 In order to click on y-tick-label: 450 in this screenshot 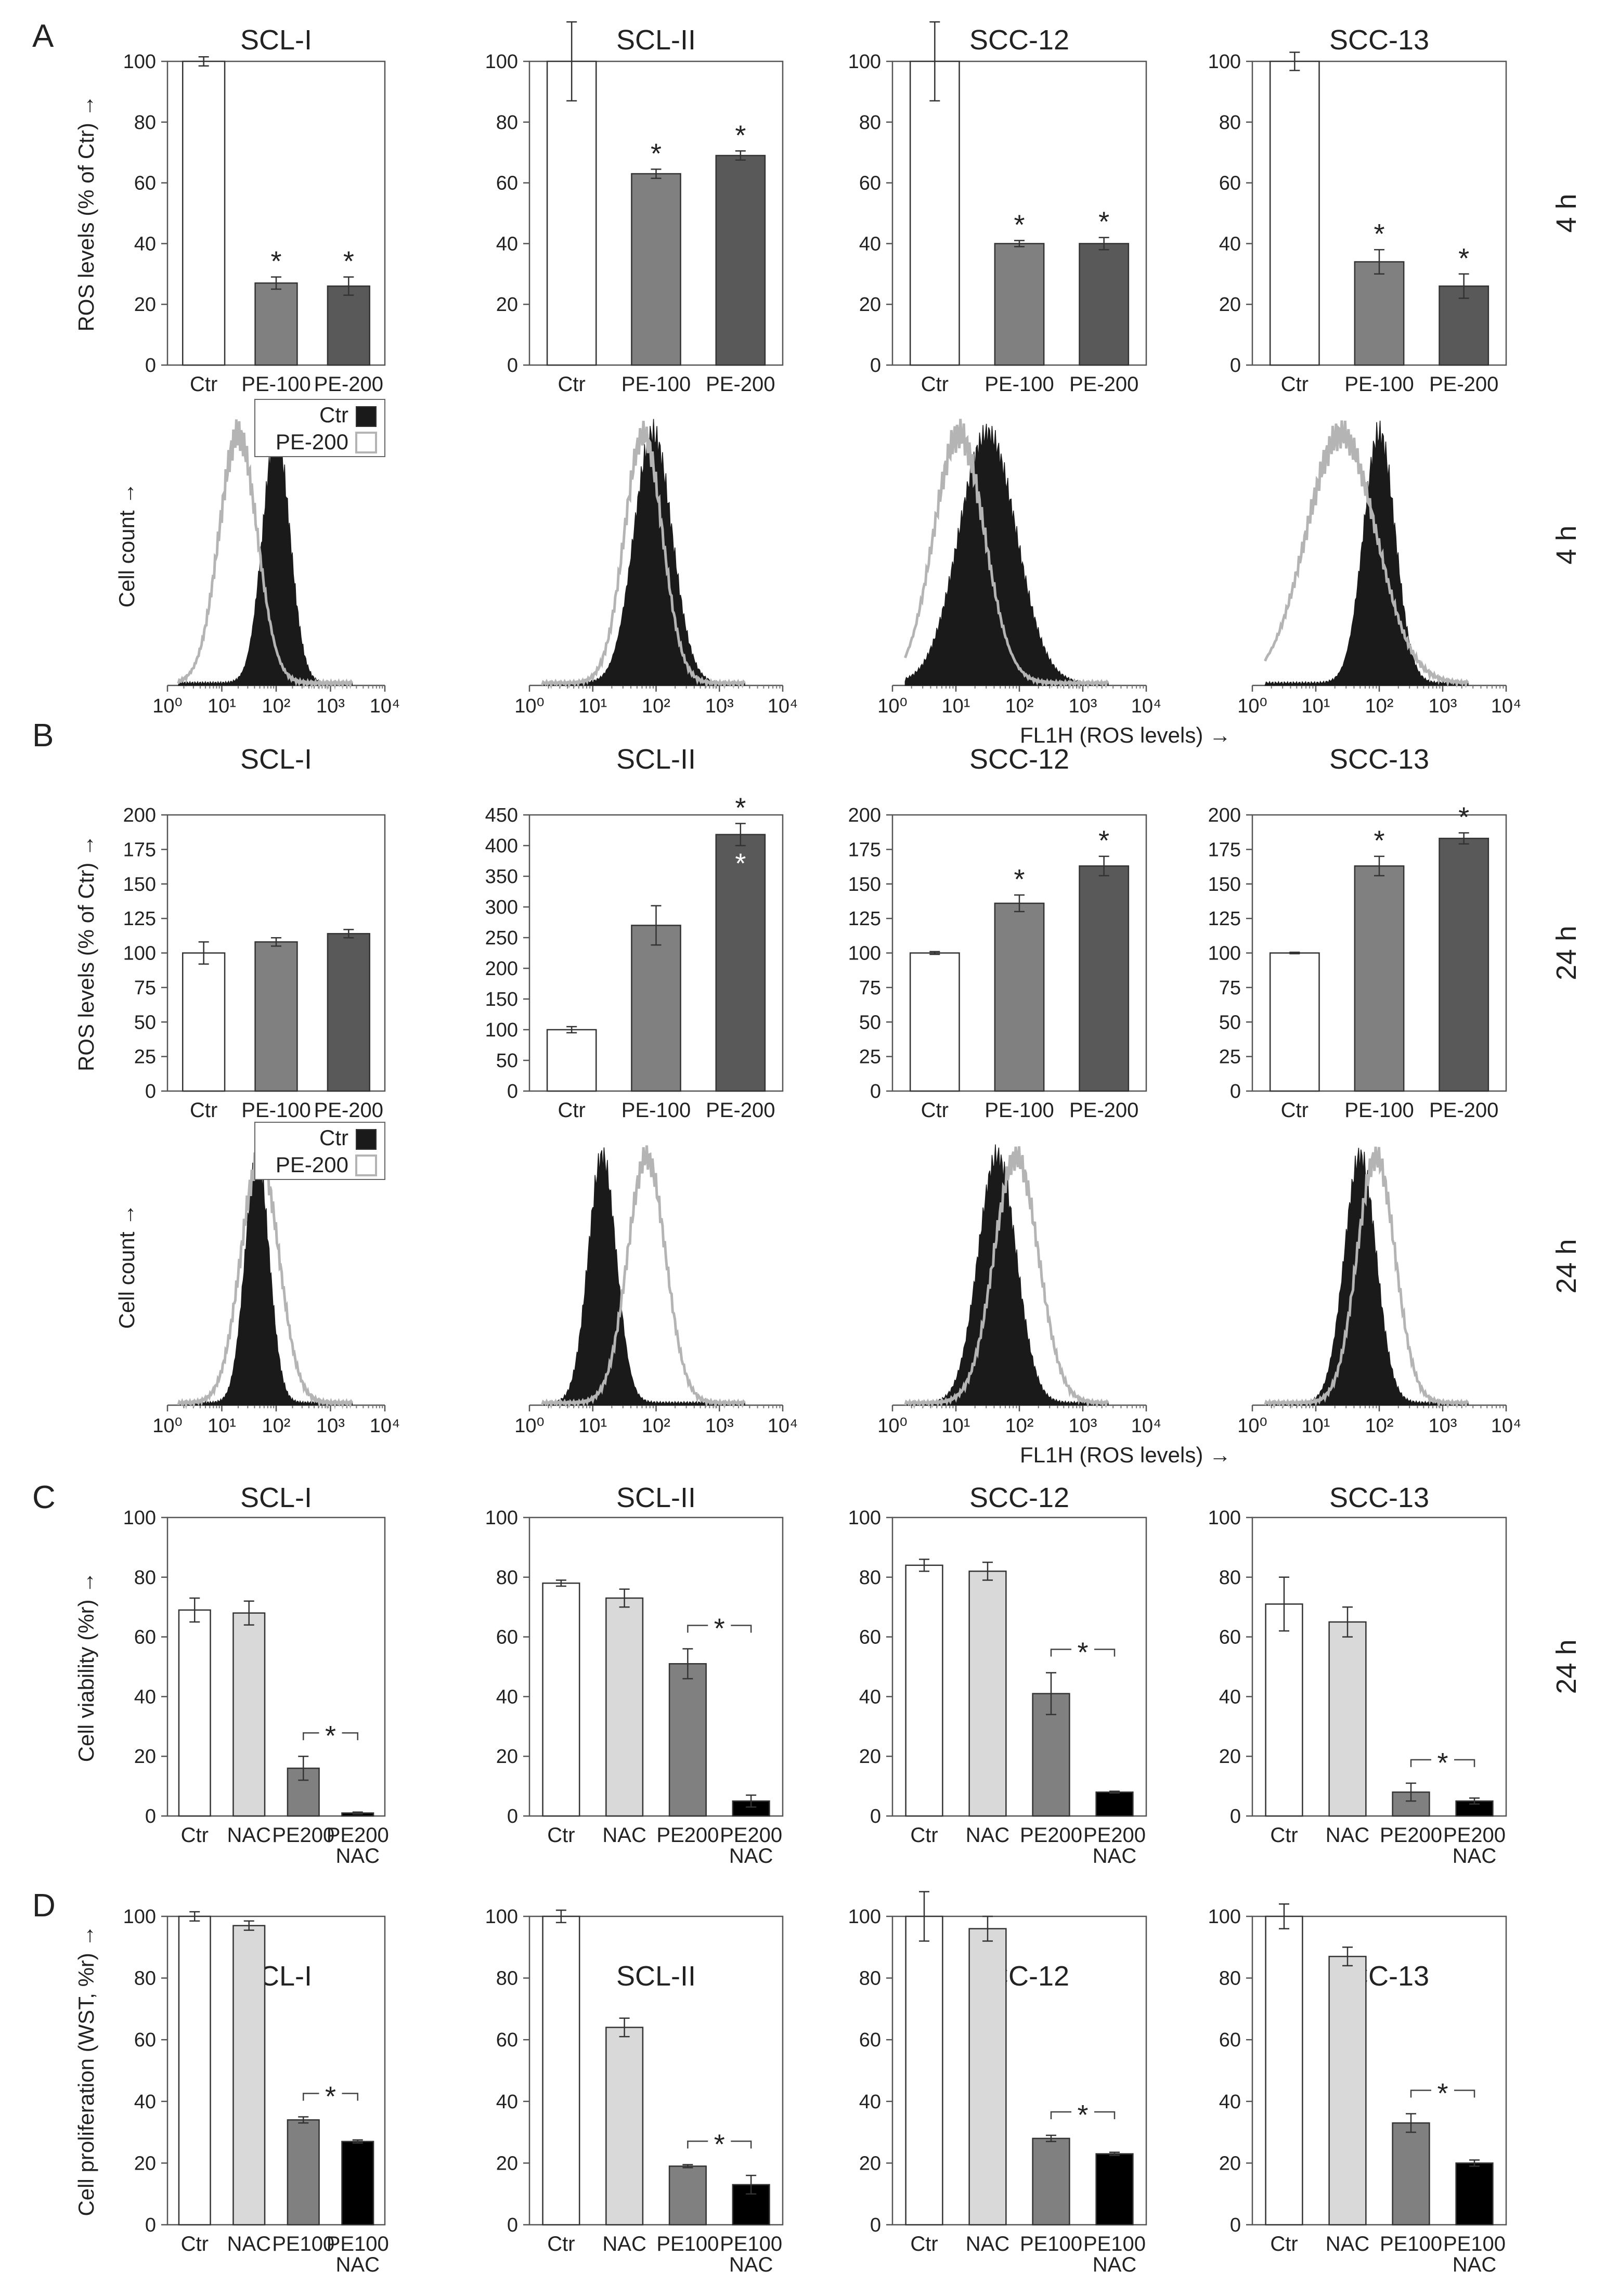, I will do `click(501, 815)`.